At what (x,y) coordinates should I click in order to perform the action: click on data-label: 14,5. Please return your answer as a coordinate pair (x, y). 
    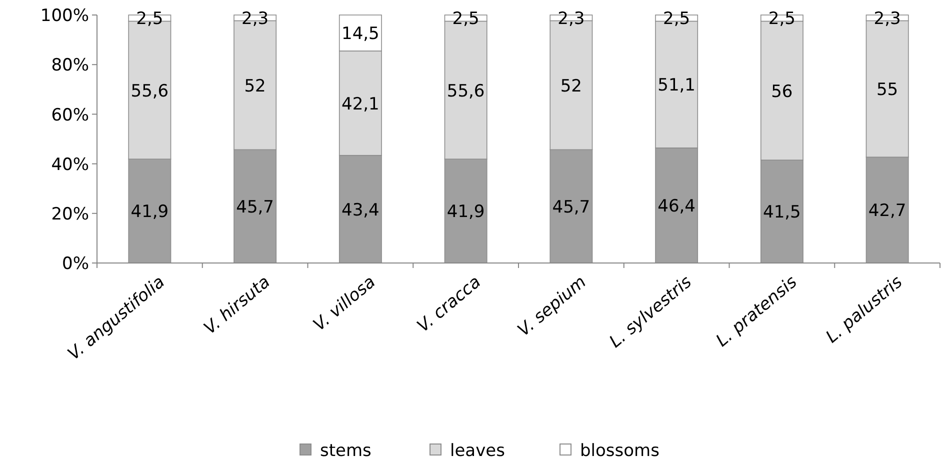
    Looking at the image, I should click on (361, 34).